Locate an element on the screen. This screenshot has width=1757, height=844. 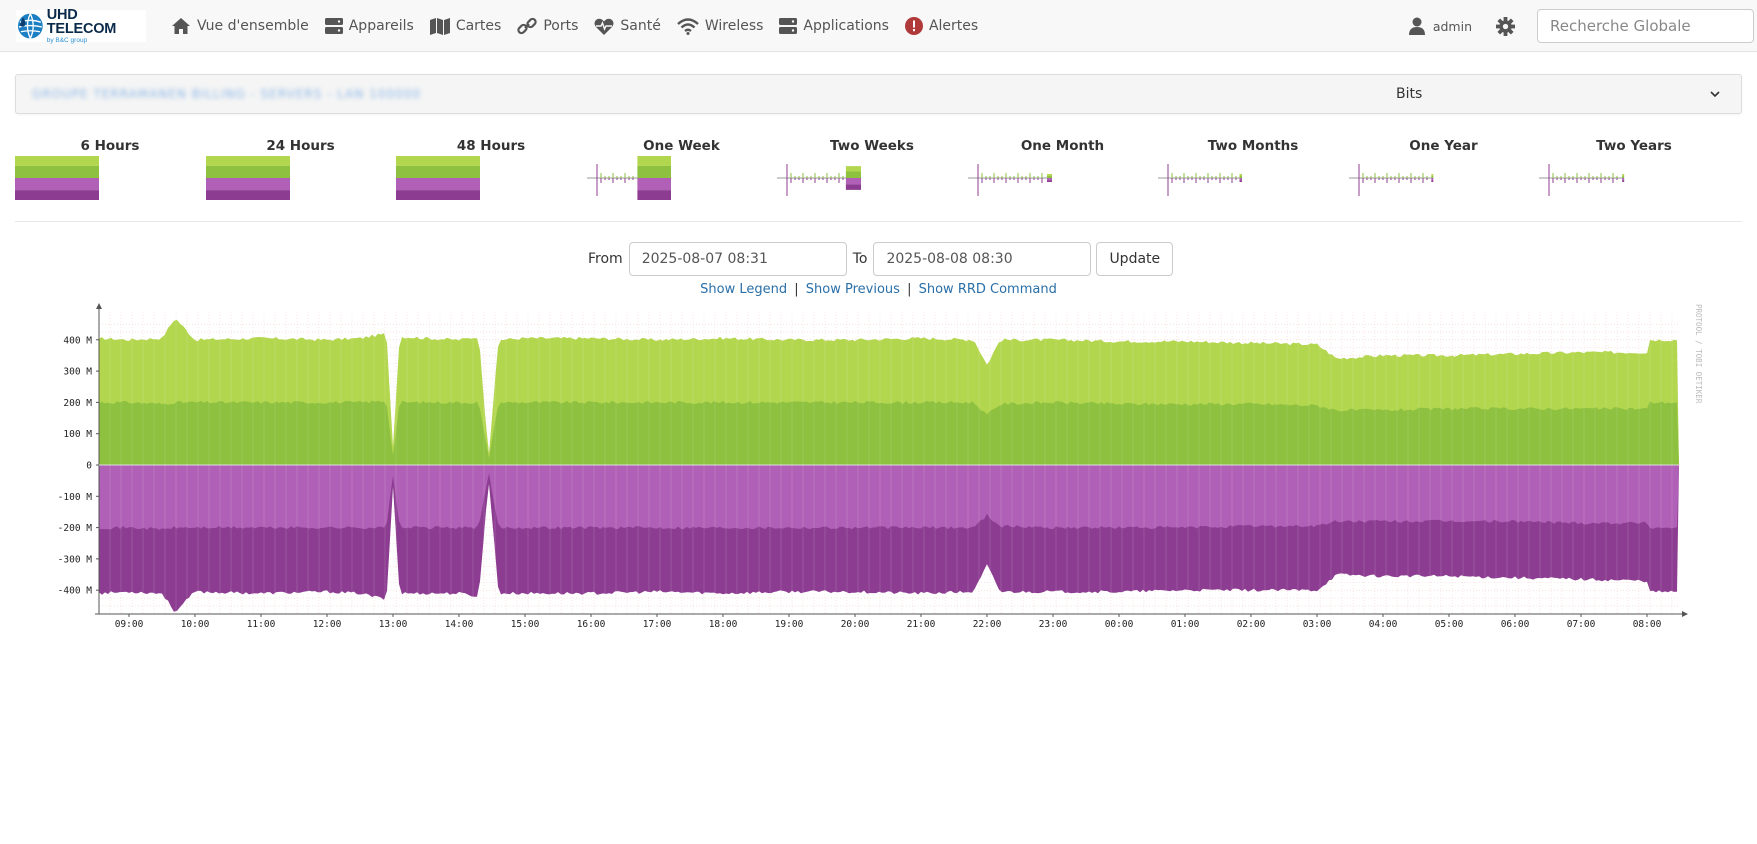
y-tick-label: -300 M is located at coordinates (75, 559).